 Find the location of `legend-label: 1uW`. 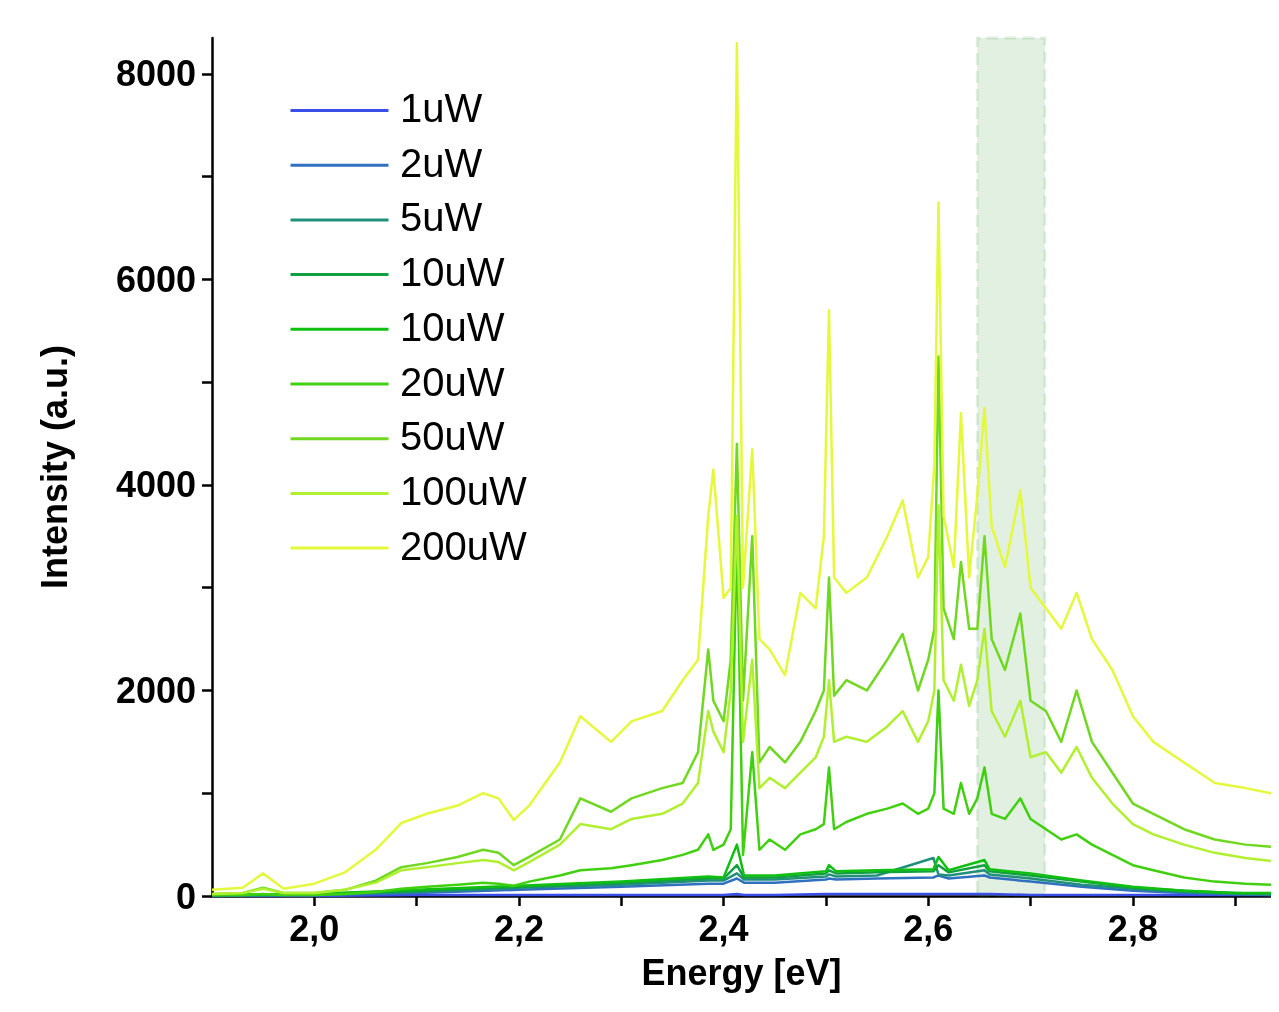

legend-label: 1uW is located at coordinates (441, 108).